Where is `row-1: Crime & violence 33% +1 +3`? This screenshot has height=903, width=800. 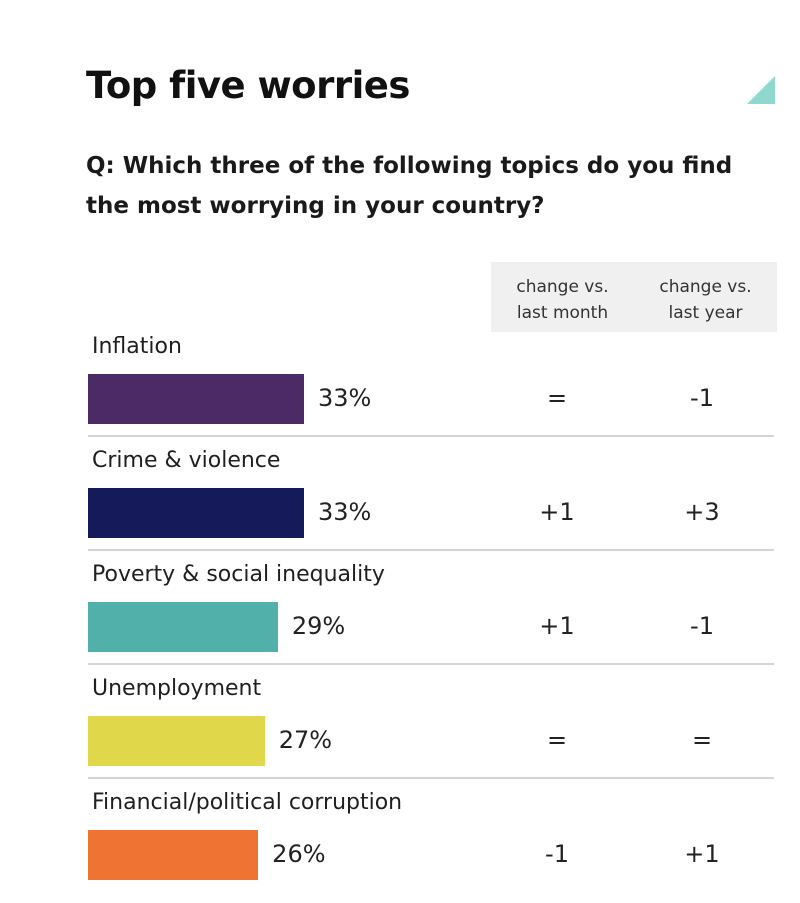
row-1: Crime & violence 33% +1 +3 is located at coordinates (431, 503).